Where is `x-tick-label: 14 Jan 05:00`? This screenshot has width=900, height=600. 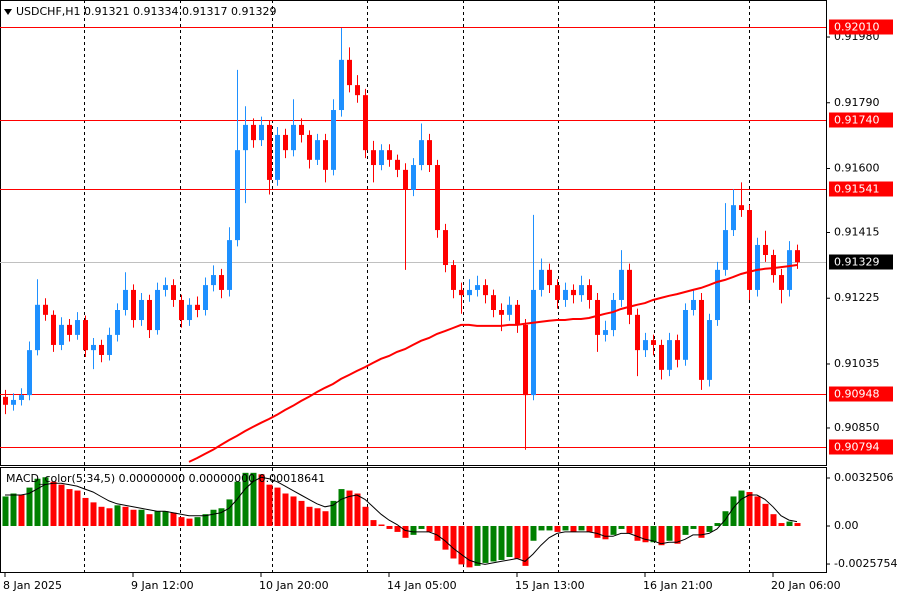 x-tick-label: 14 Jan 05:00 is located at coordinates (422, 585).